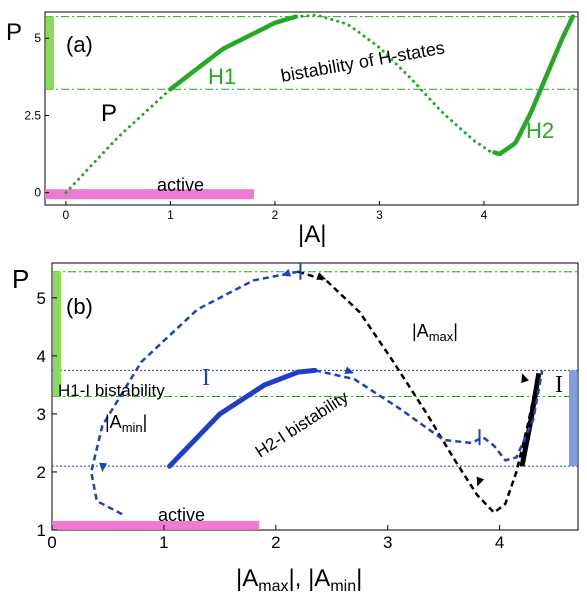 Image resolution: width=587 pixels, height=592 pixels. Describe the element at coordinates (50, 53) in the screenshot. I see `bistability-bar-a` at that location.